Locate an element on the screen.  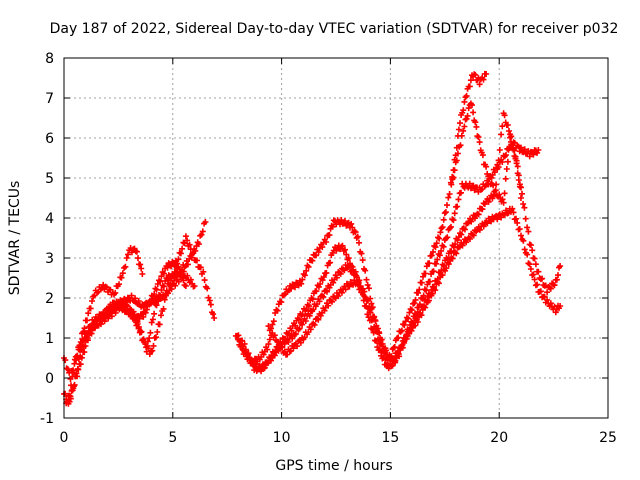
y-tick-label: 4 is located at coordinates (49, 219).